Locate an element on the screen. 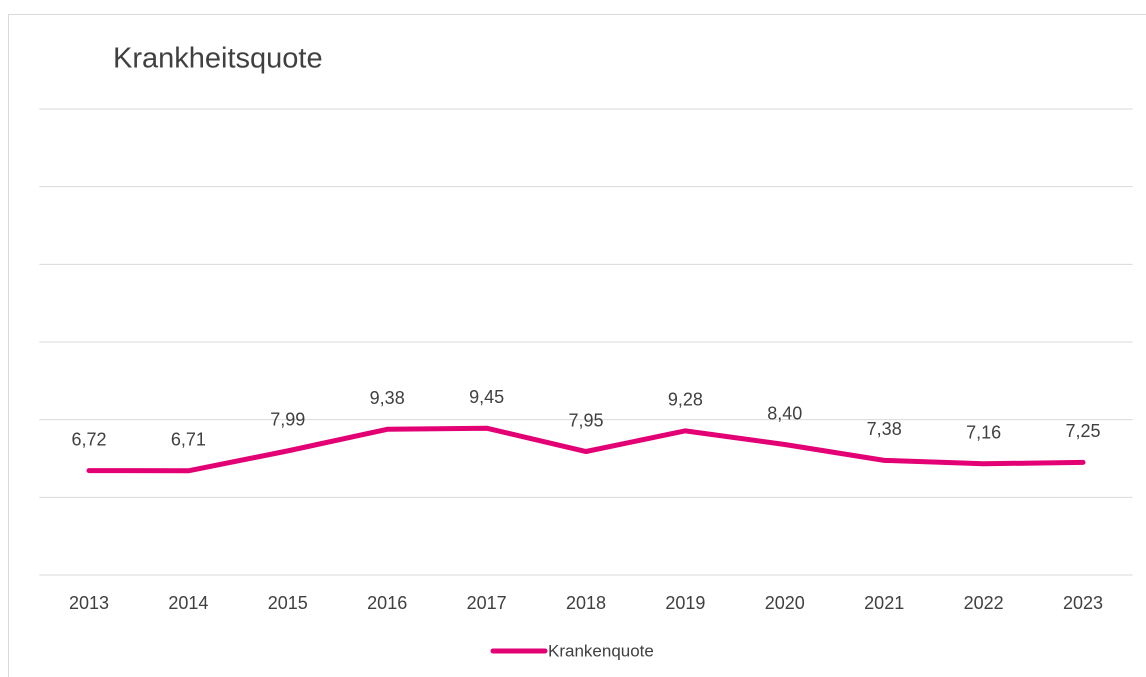 Image resolution: width=1146 pixels, height=677 pixels. data-label: 7,25 is located at coordinates (1082, 431).